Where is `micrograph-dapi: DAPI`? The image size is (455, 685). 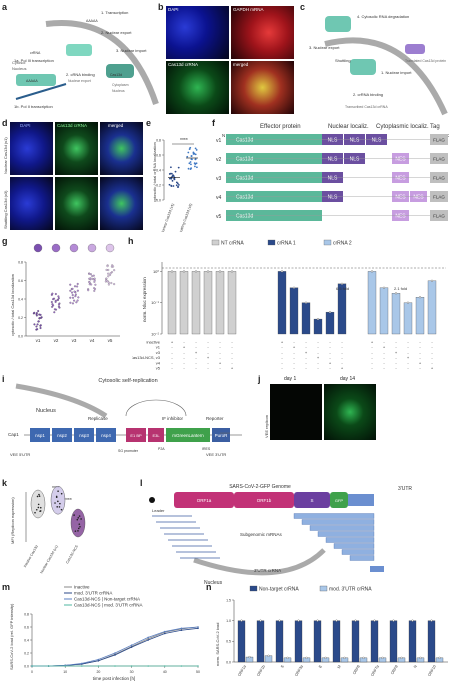
micrograph-dapi: DAPI is located at coordinates (197, 32).